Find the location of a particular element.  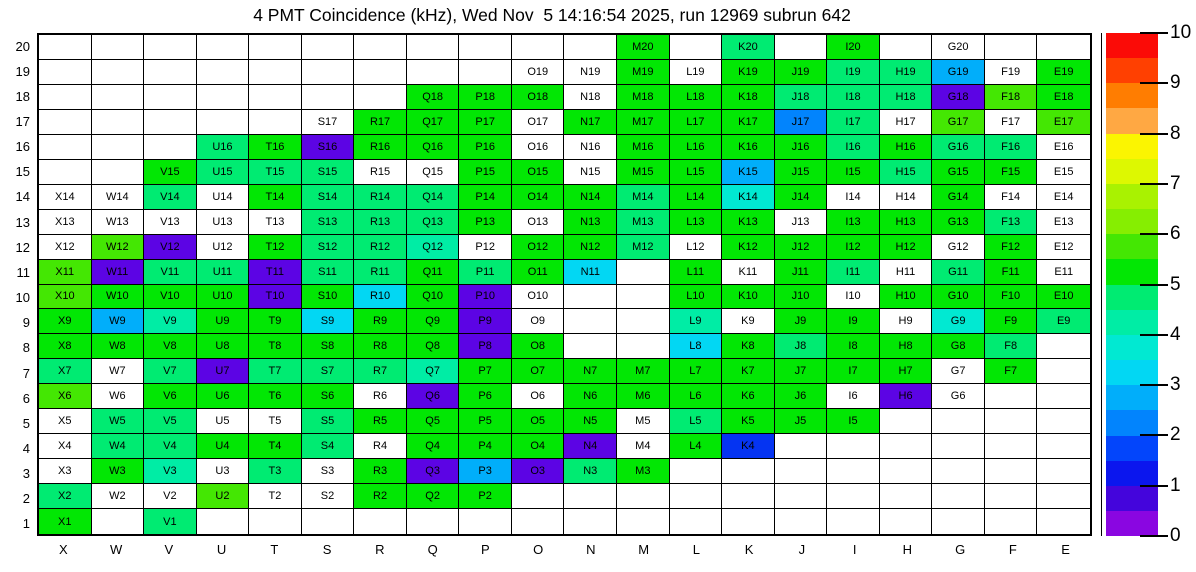

grid-cell: L5 is located at coordinates (696, 422).